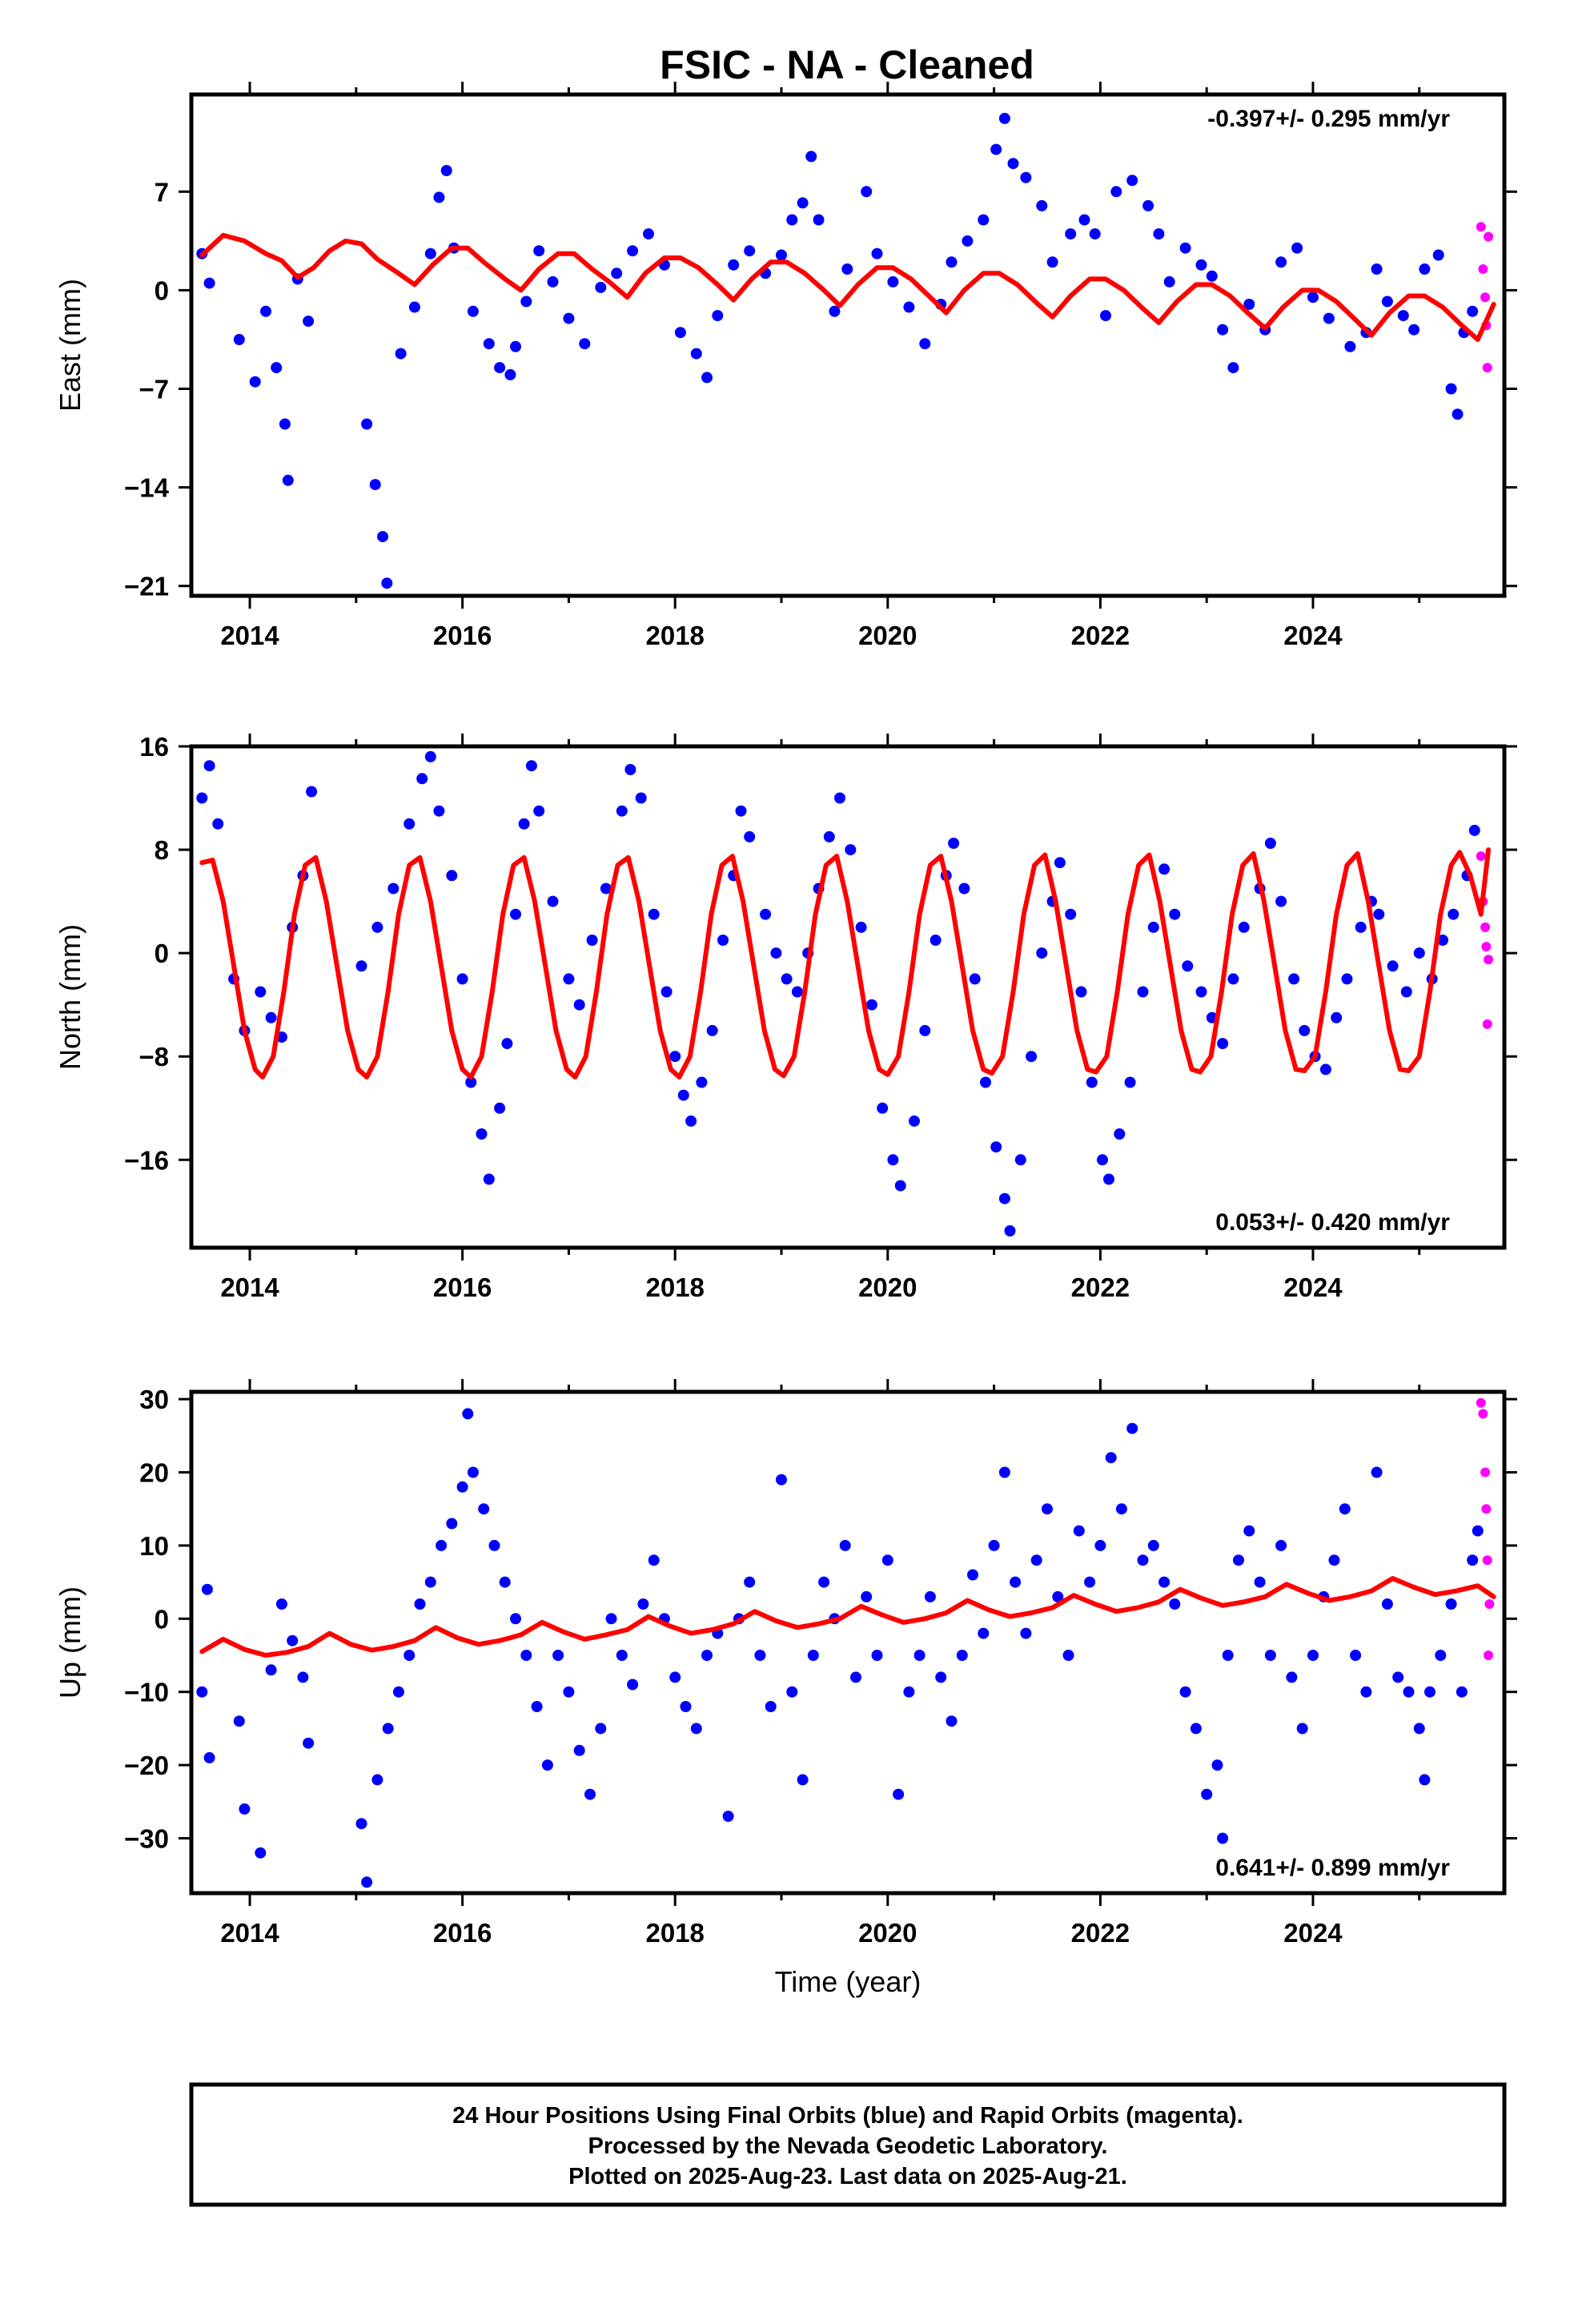  Describe the element at coordinates (1489, 236) in the screenshot. I see `east-rapid-point` at that location.